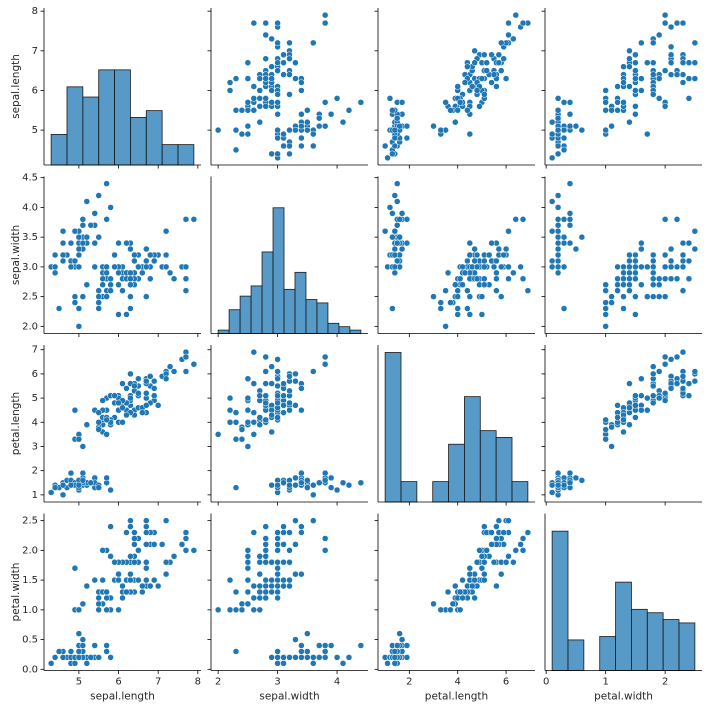 This screenshot has height=709, width=709. What do you see at coordinates (623, 697) in the screenshot?
I see `x-axis-label: petal.width` at bounding box center [623, 697].